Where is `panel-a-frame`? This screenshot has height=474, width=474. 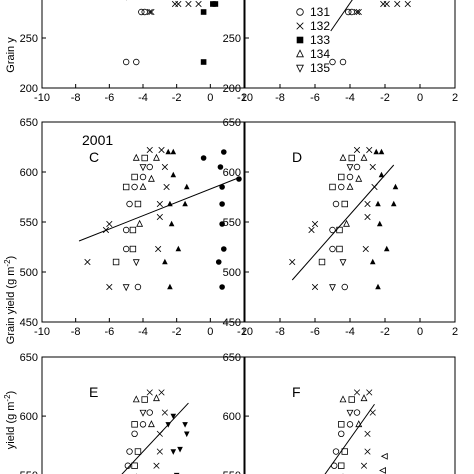
panel-a-frame is located at coordinates (143, 44).